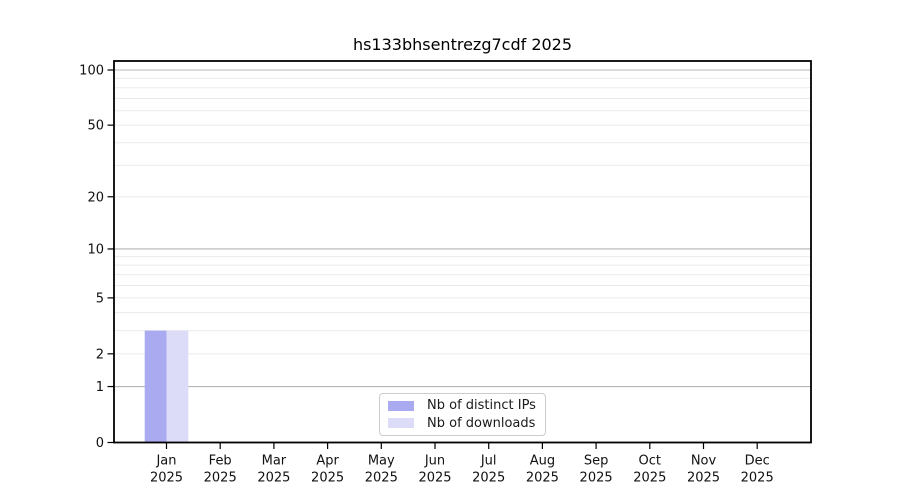  Describe the element at coordinates (596, 461) in the screenshot. I see `x-tick-label-month: Sep` at that location.